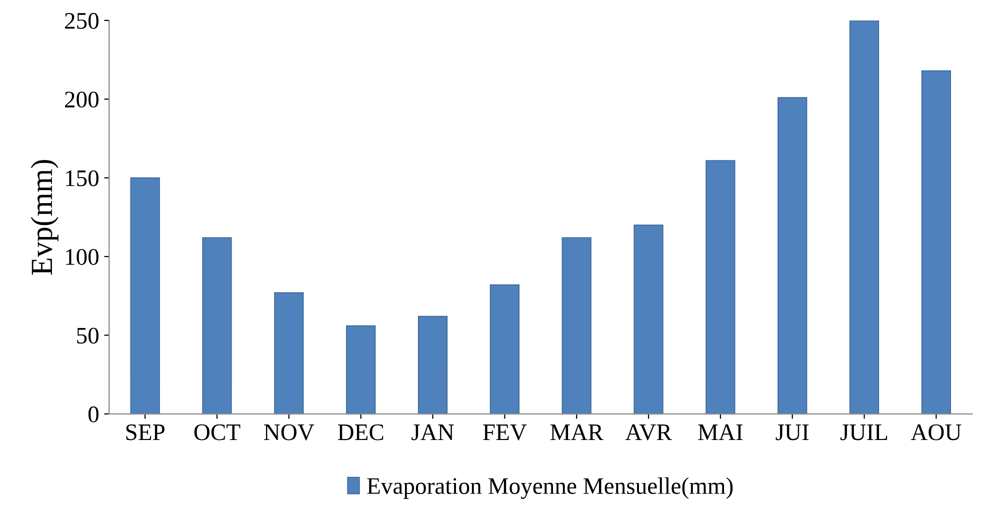  What do you see at coordinates (93, 414) in the screenshot?
I see `y-tick-label: 0` at bounding box center [93, 414].